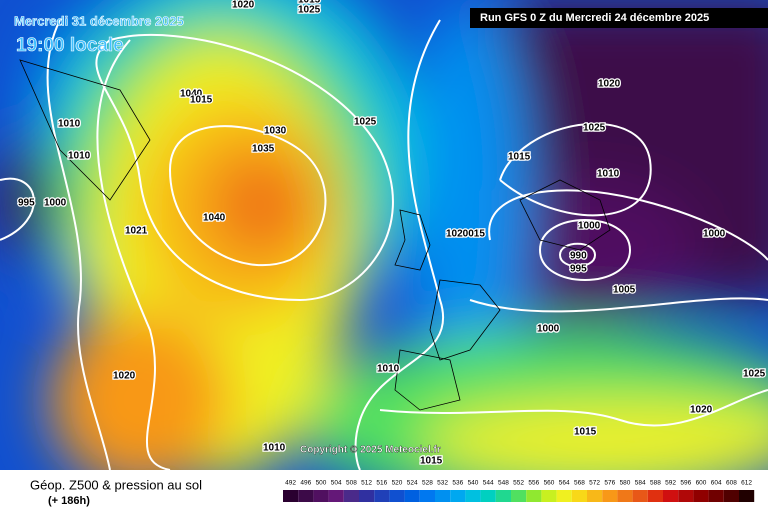 The width and height of the screenshot is (768, 517). What do you see at coordinates (640, 483) in the screenshot?
I see `scale-label: 584` at bounding box center [640, 483].